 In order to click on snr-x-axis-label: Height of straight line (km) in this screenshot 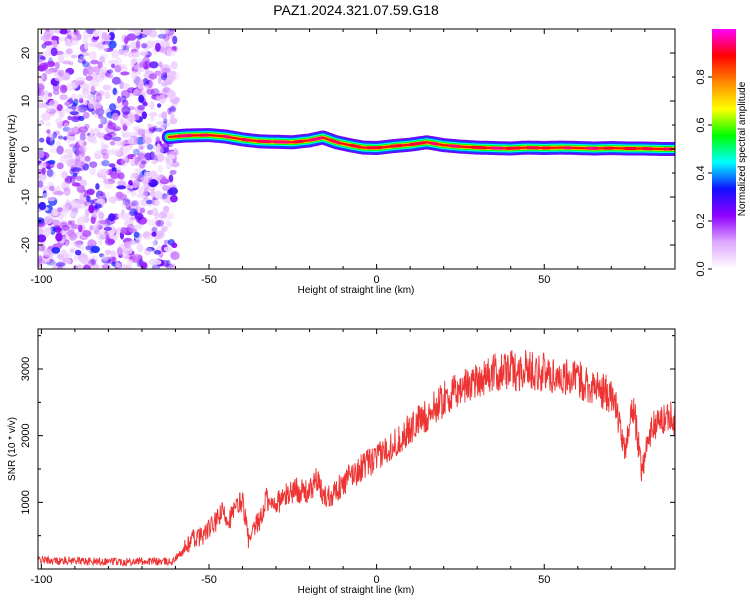, I will do `click(356, 590)`.